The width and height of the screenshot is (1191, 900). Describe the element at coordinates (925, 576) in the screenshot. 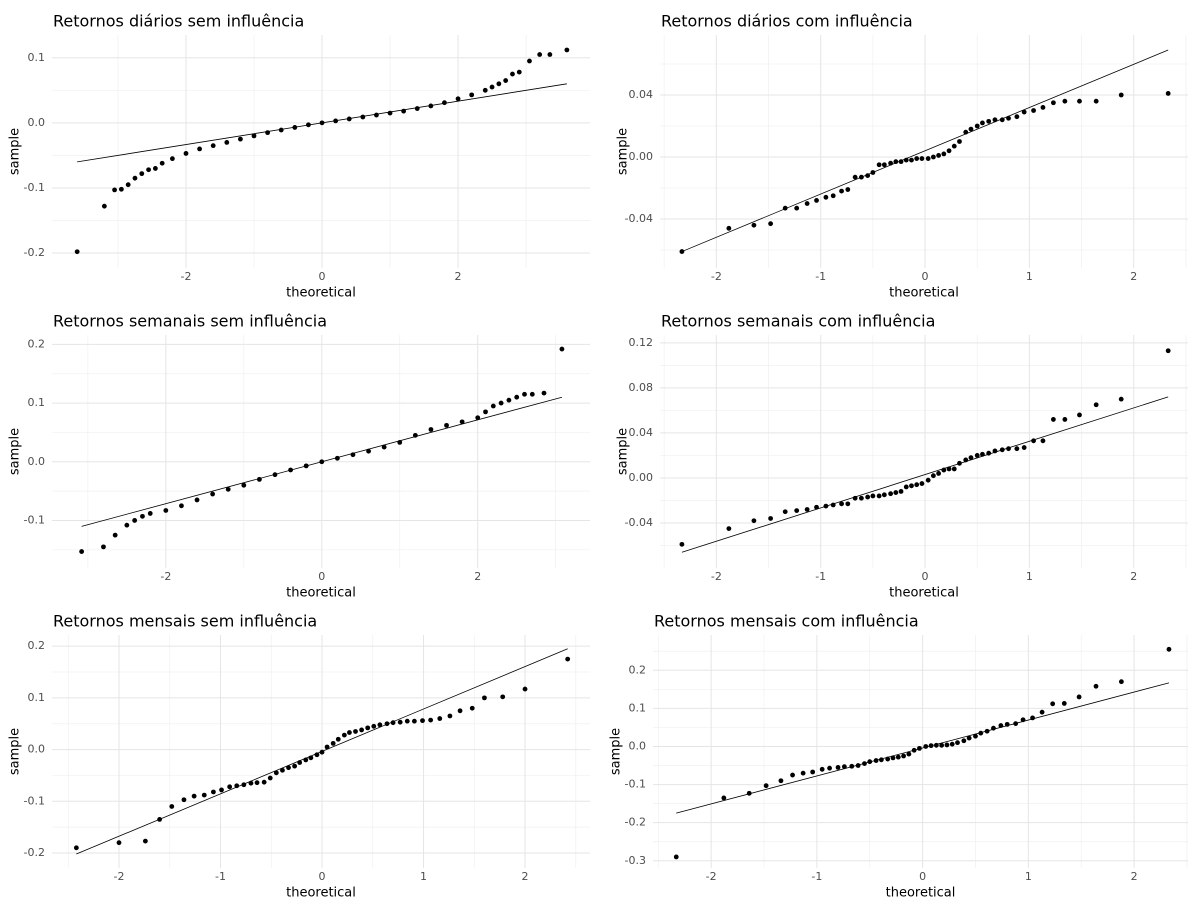

I see `x-tick-label: 0` at that location.